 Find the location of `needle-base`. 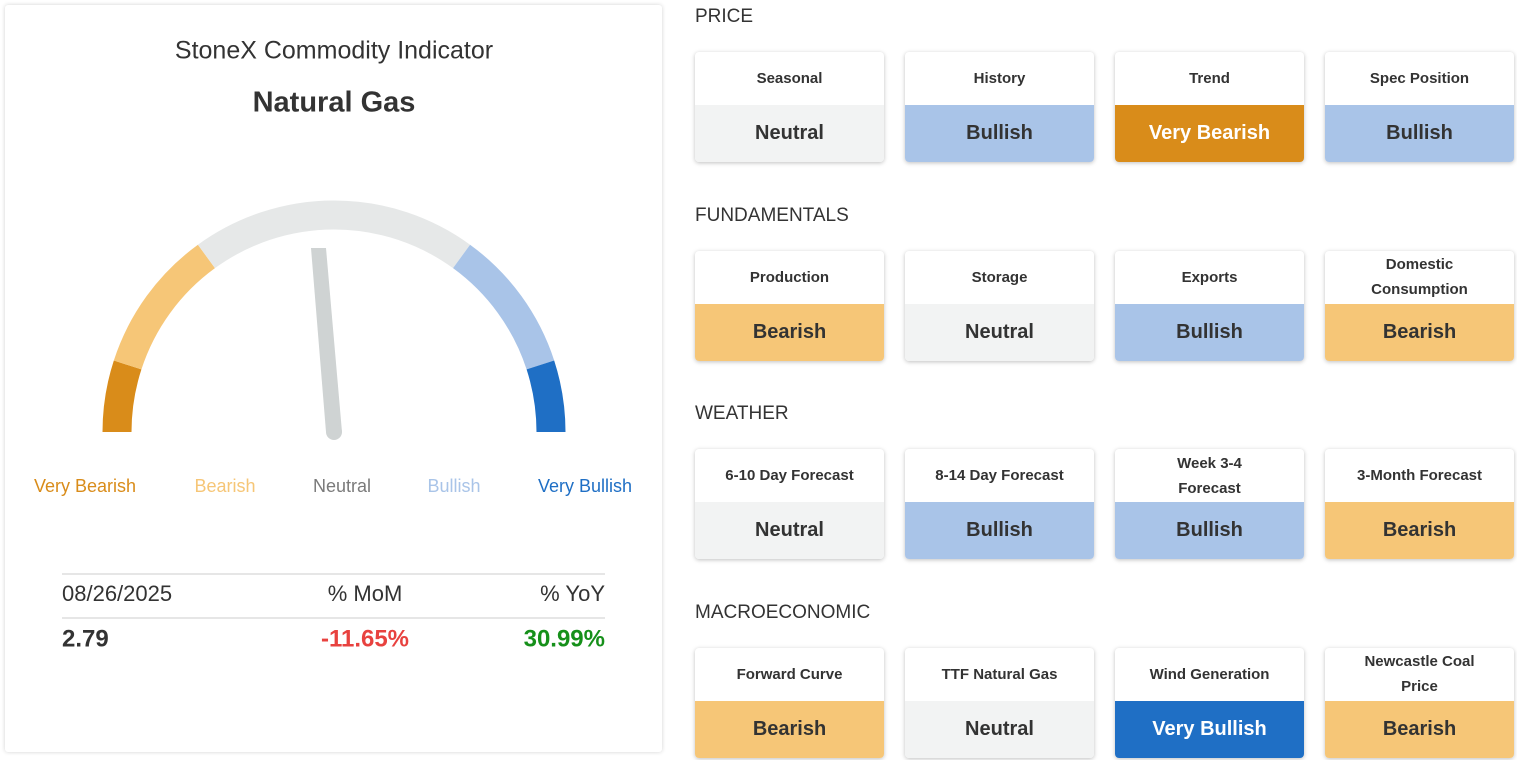

needle-base is located at coordinates (334, 432).